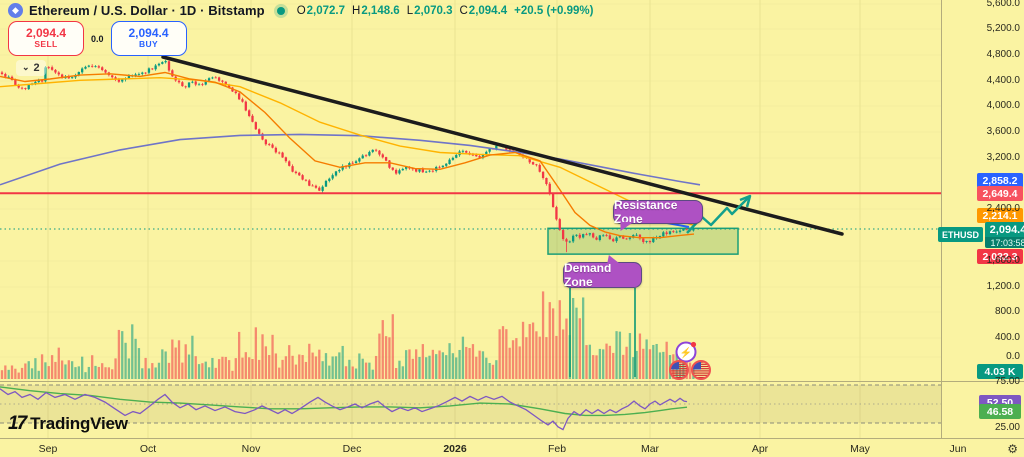  What do you see at coordinates (1003, 80) in the screenshot?
I see `price-tick-label: 4,400.0` at bounding box center [1003, 80].